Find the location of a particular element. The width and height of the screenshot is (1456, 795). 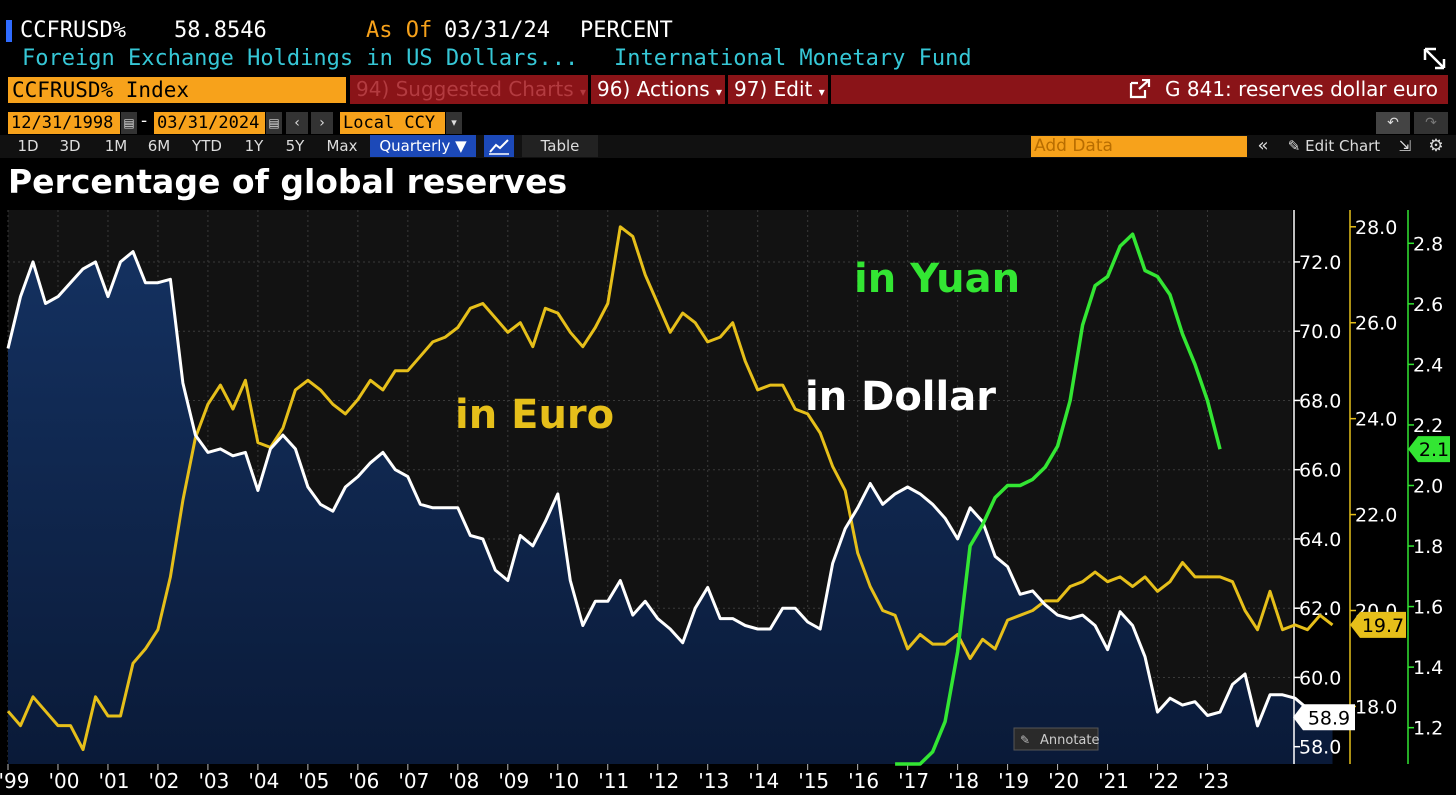

x-tick-label: '11 is located at coordinates (613, 781).